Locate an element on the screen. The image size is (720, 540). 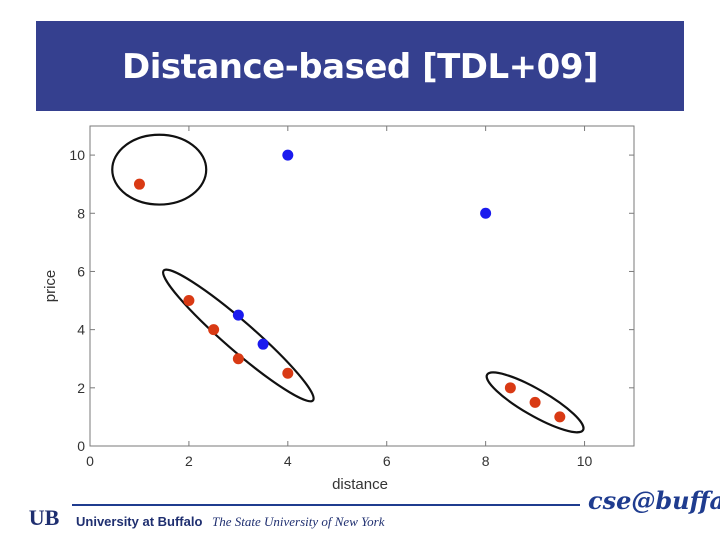
y-tick-label: 8 is located at coordinates (81, 213).